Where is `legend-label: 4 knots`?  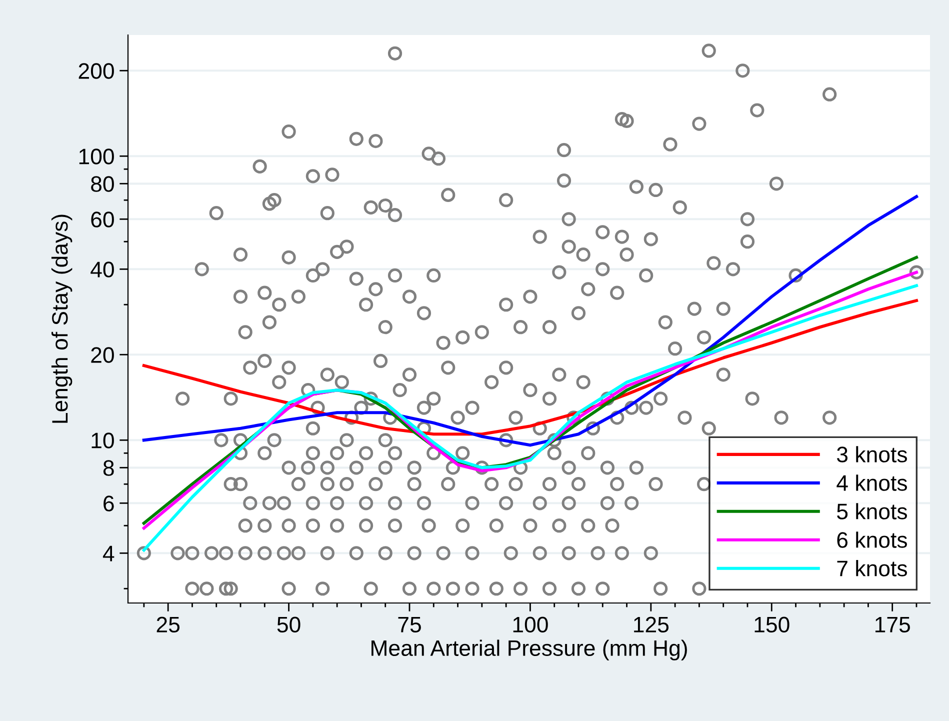
legend-label: 4 knots is located at coordinates (871, 482).